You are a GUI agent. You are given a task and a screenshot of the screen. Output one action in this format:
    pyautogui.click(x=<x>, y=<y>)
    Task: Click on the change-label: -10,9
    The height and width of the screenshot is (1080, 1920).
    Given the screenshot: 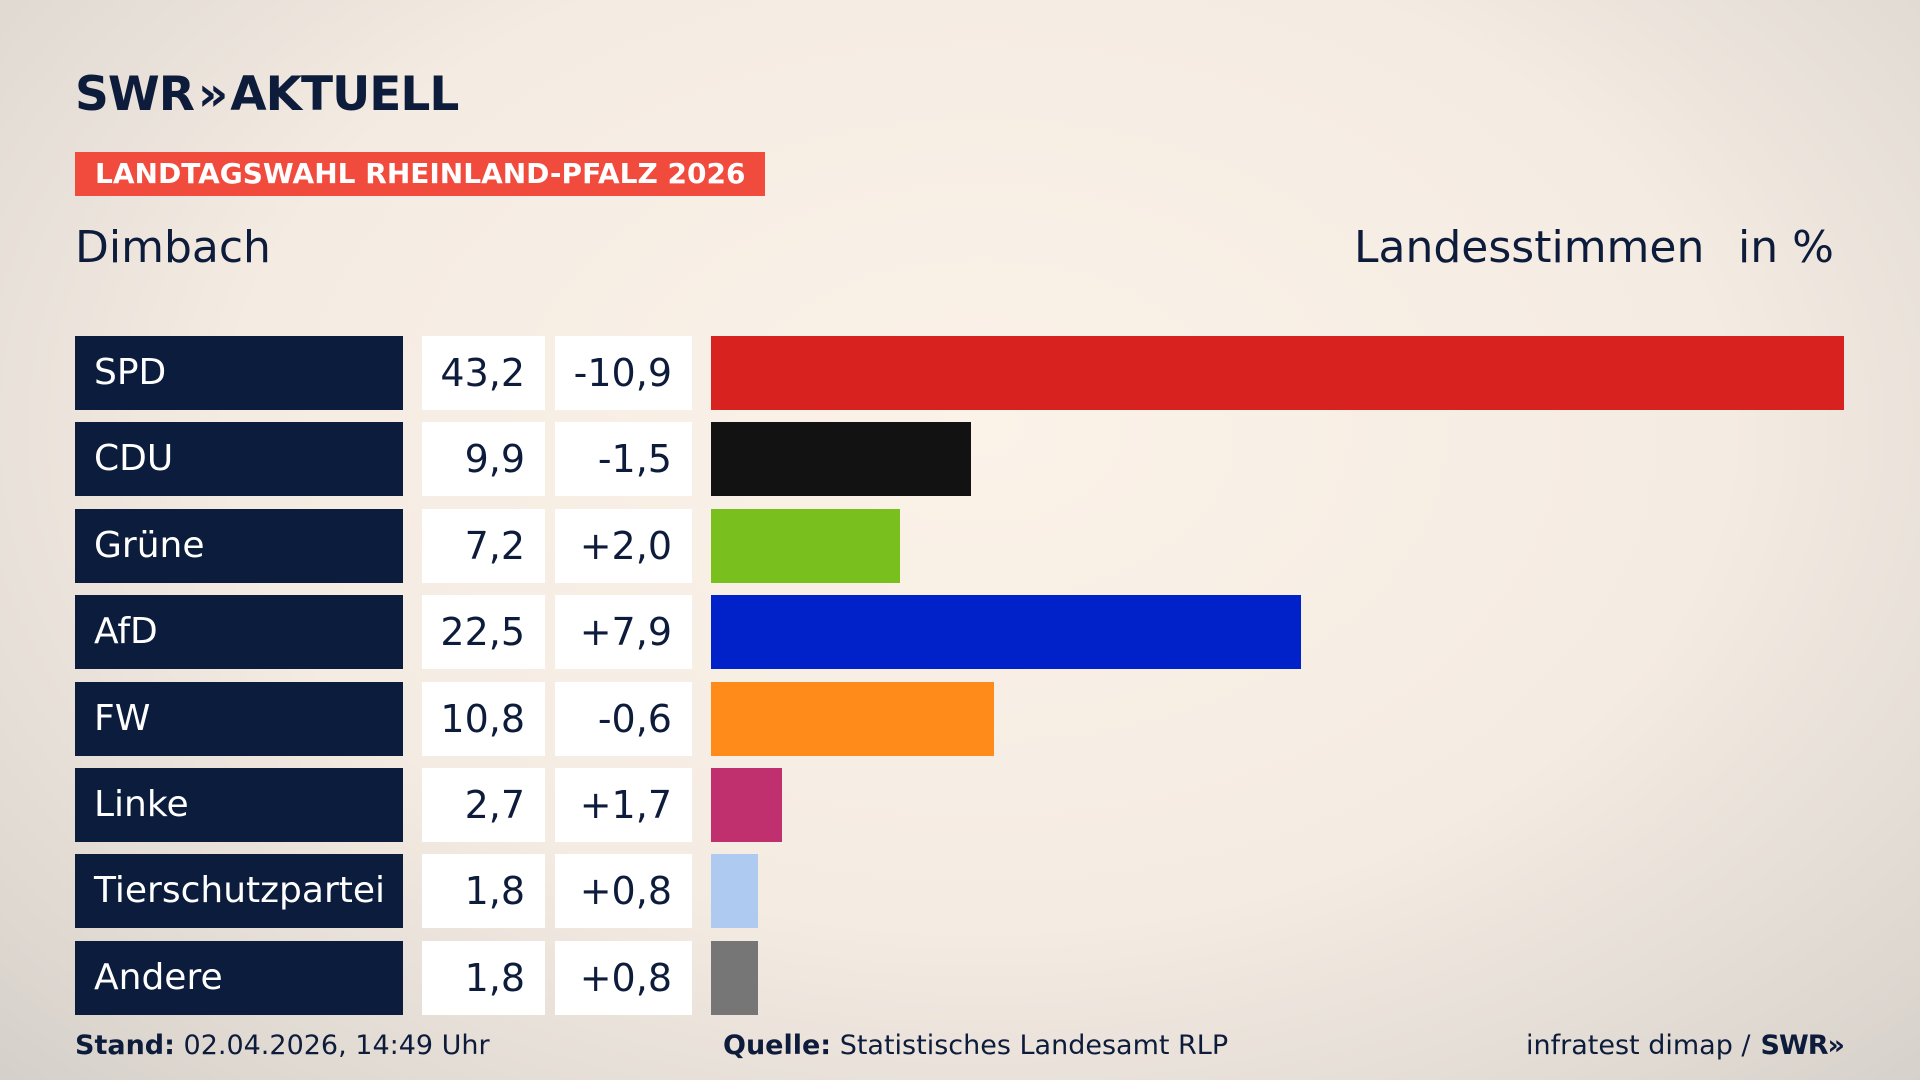 What is the action you would take?
    pyautogui.click(x=623, y=373)
    